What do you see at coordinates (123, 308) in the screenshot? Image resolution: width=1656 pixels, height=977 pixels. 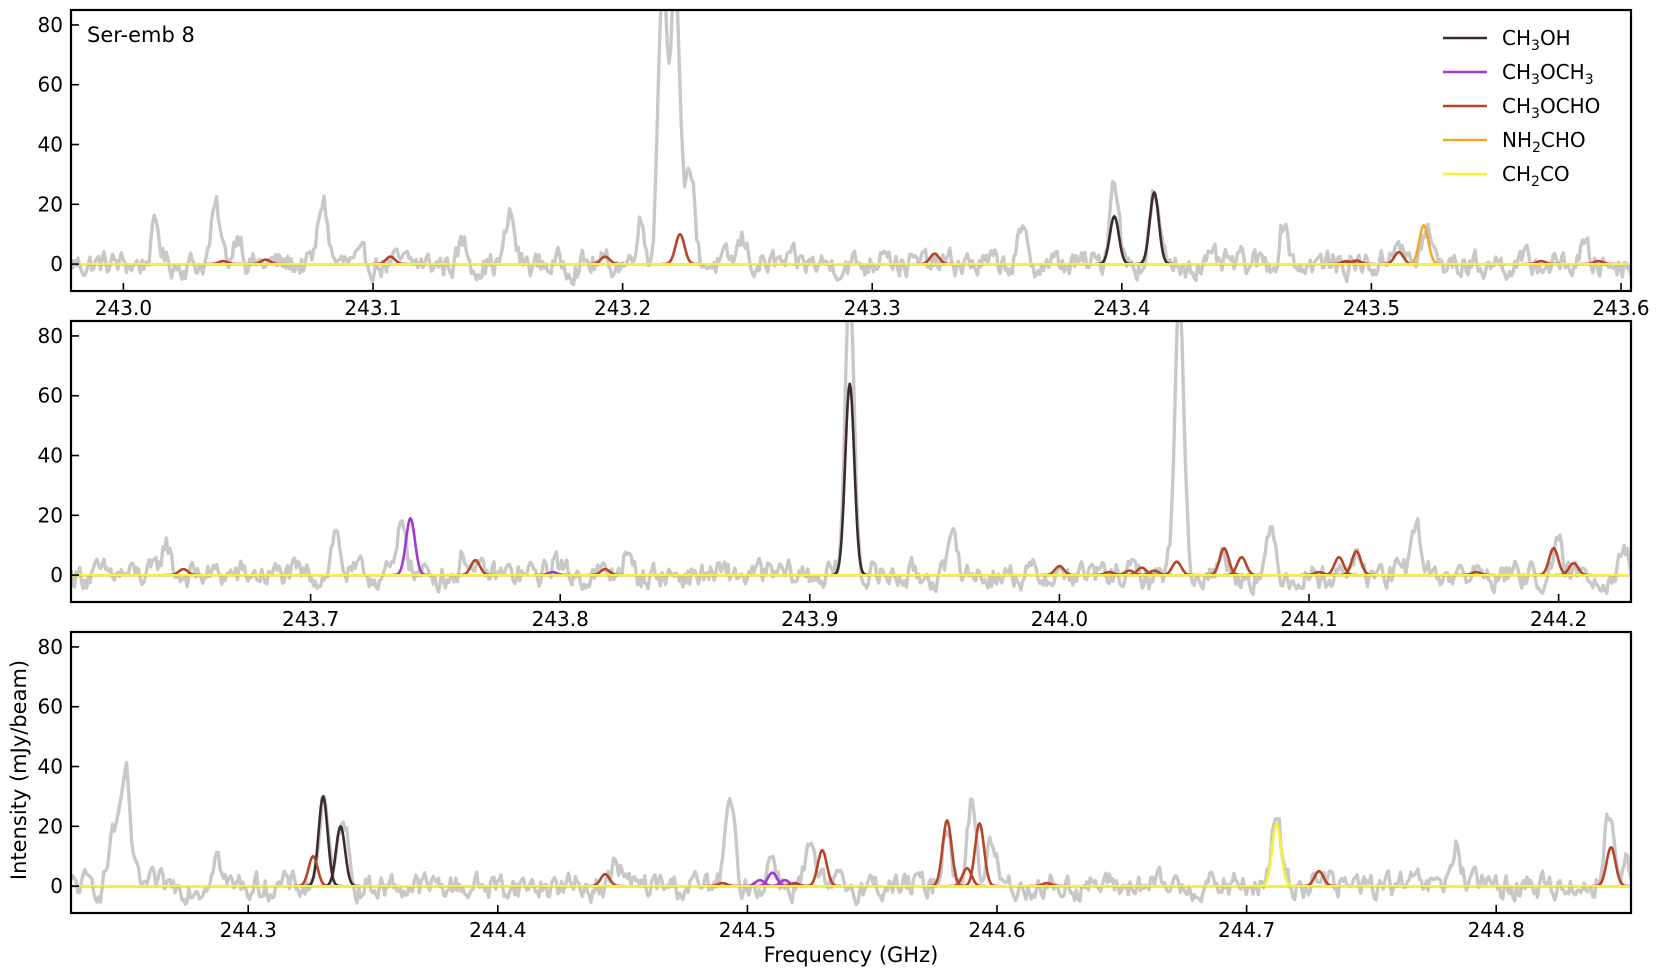 I see `x-tick-label: 243.0` at bounding box center [123, 308].